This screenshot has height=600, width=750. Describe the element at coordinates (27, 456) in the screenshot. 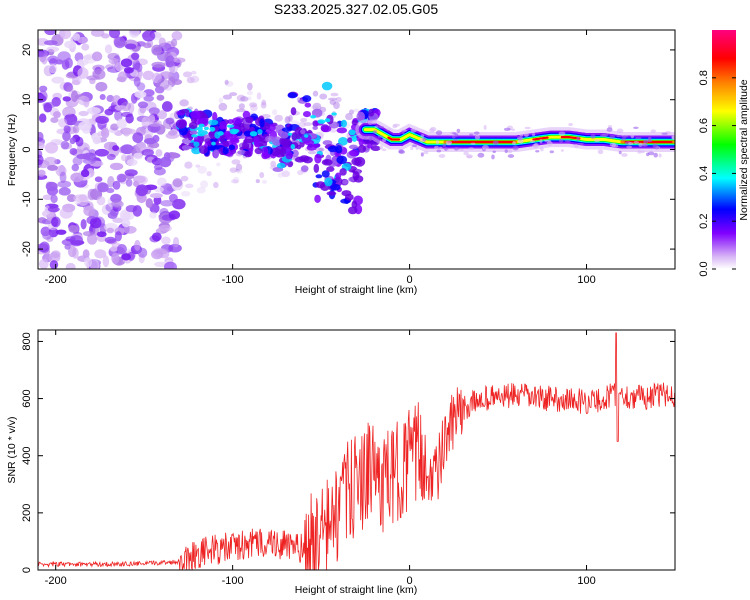

I see `y-tick-label: 400` at that location.